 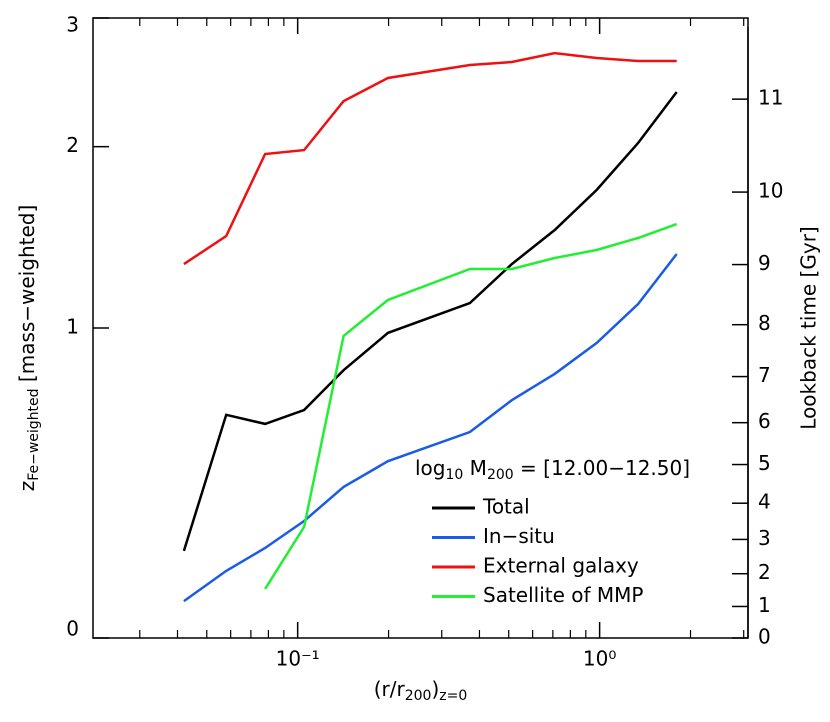 What do you see at coordinates (298, 659) in the screenshot?
I see `x-tick-label: 10⁻¹` at bounding box center [298, 659].